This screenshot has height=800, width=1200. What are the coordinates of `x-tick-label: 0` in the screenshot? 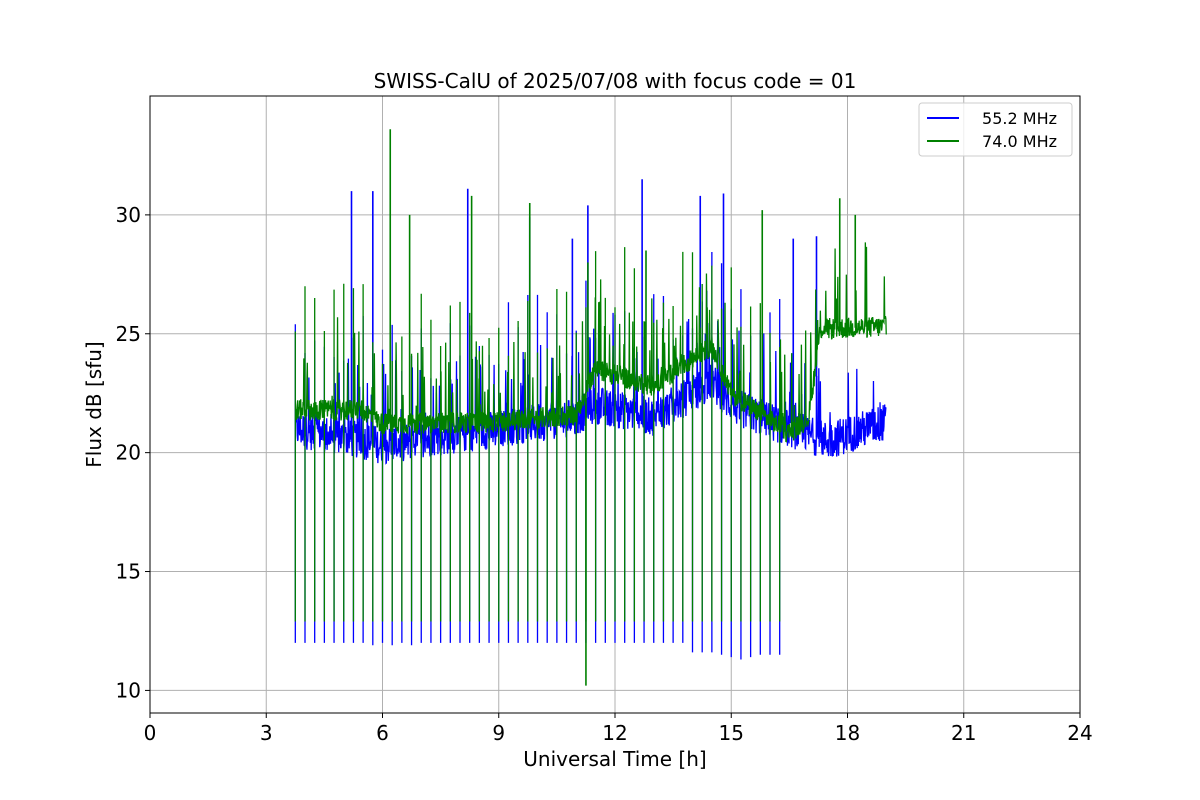 It's located at (150, 733).